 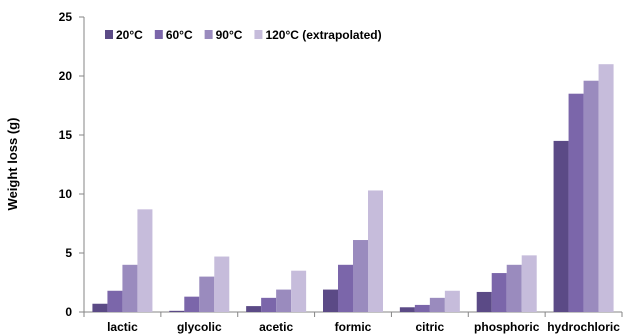 I want to click on y-tick-label: 20, so click(x=66, y=76).